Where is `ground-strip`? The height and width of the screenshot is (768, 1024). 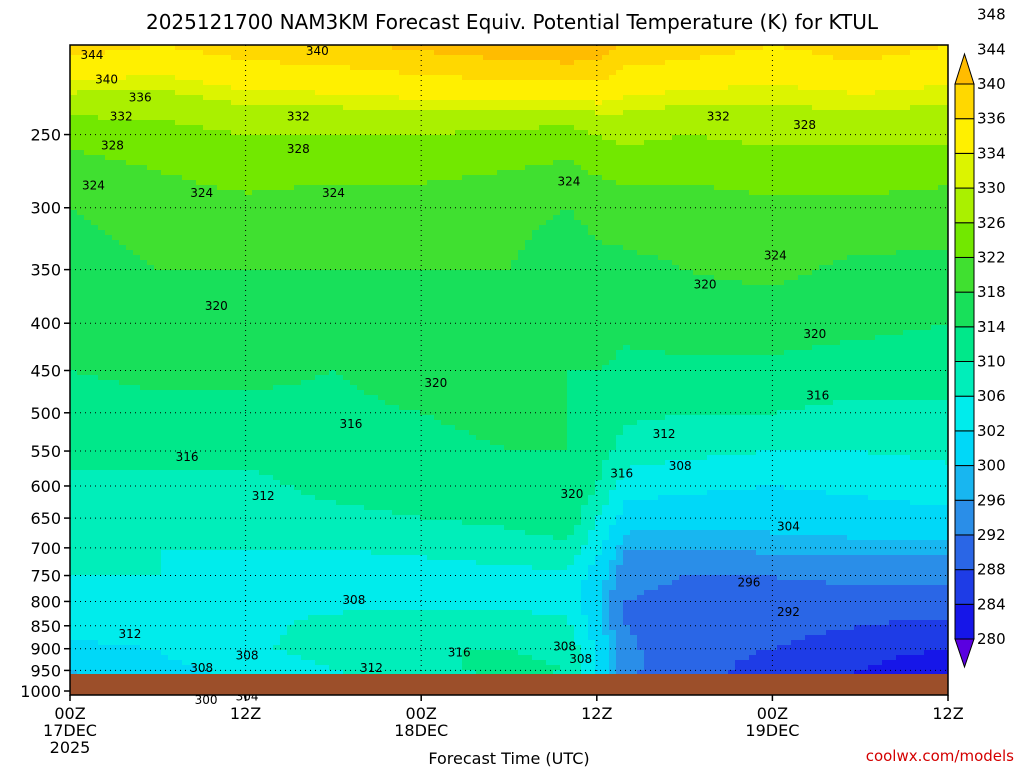 ground-strip is located at coordinates (509, 684).